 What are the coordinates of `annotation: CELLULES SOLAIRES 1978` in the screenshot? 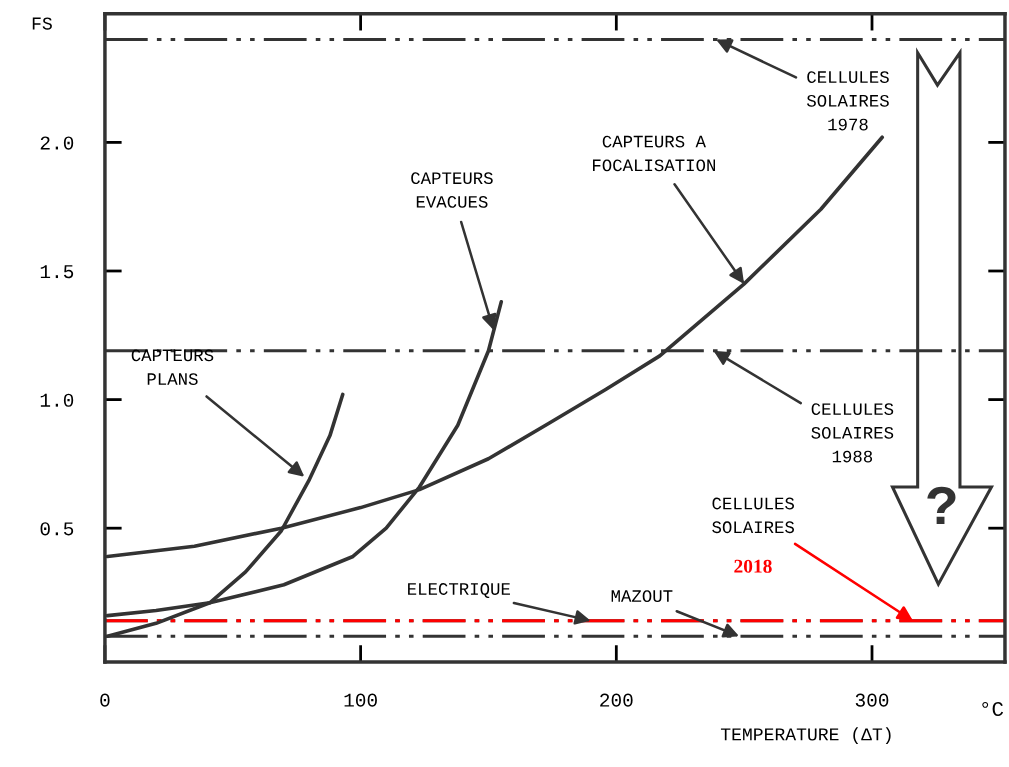 It's located at (847, 101).